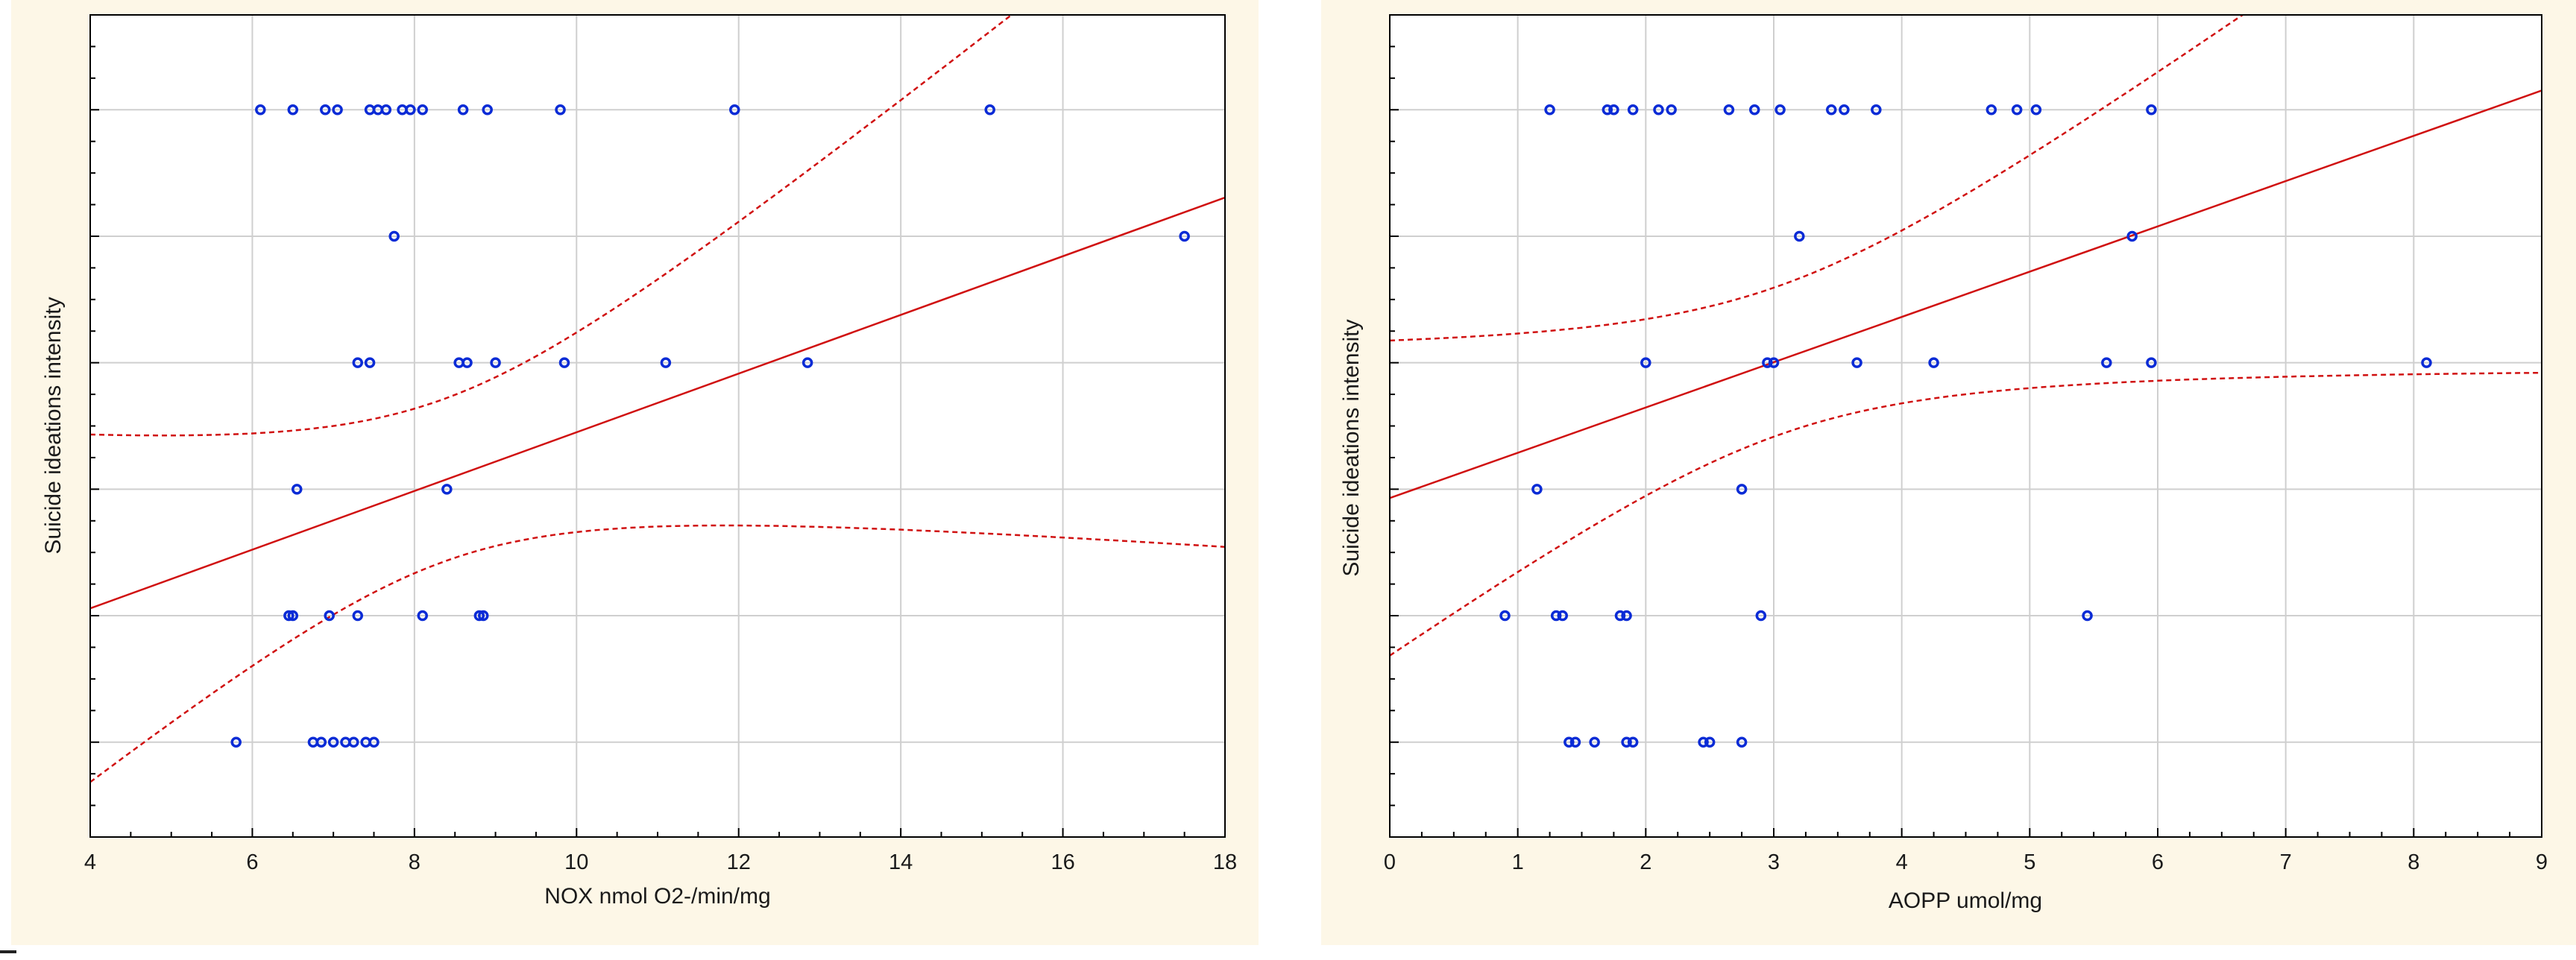 The width and height of the screenshot is (2576, 960). Describe the element at coordinates (1817, 178) in the screenshot. I see `ci-upper-curve` at that location.